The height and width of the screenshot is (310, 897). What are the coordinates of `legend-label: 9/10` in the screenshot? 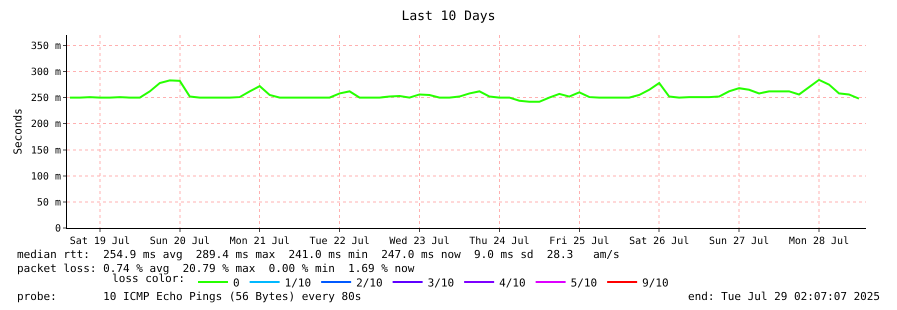 It's located at (655, 283).